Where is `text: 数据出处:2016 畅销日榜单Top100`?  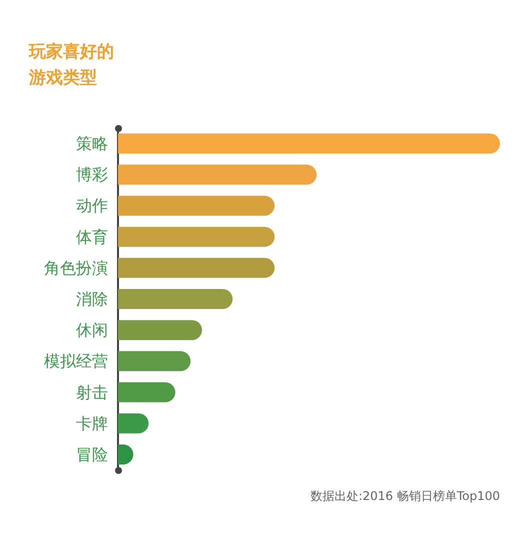 text: 数据出处:2016 畅销日榜单Top100 is located at coordinates (405, 496).